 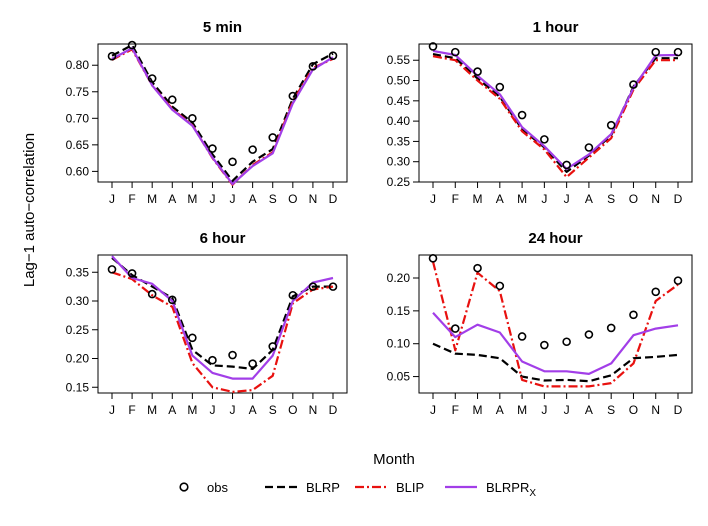 I want to click on y-tick-label: 0.50, so click(x=399, y=81).